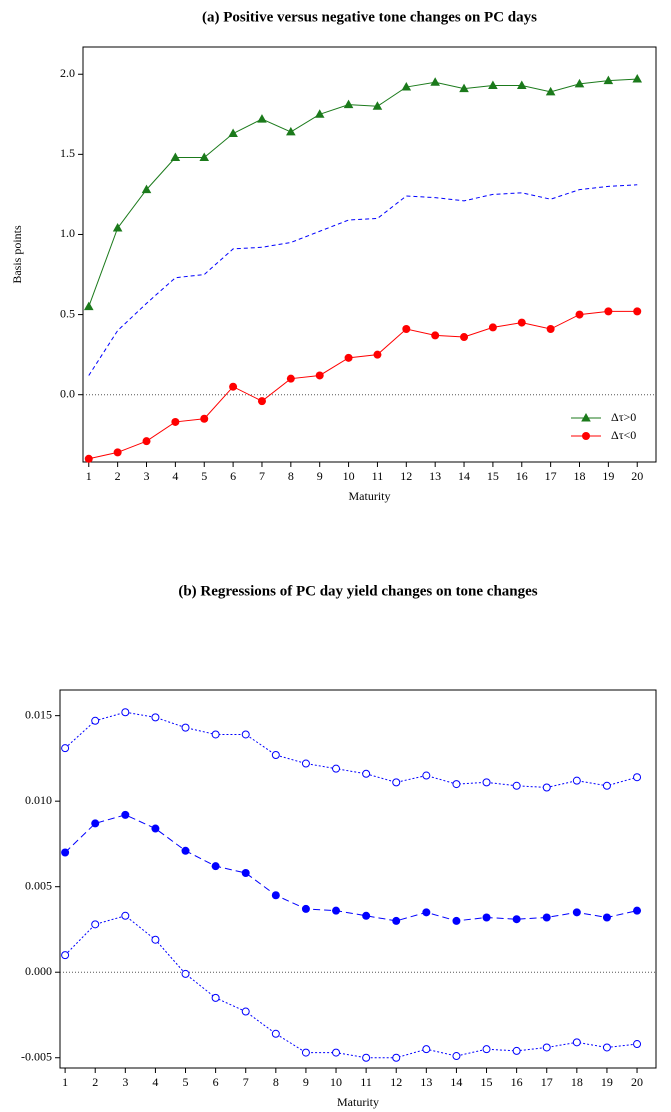  I want to click on x-tick-label: 8, so click(276, 1082).